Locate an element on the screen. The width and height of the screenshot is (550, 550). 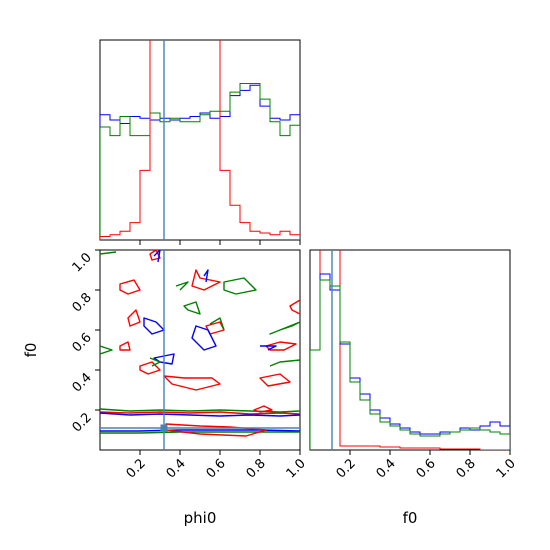
phi0-hist-series-green is located at coordinates (200, 161).